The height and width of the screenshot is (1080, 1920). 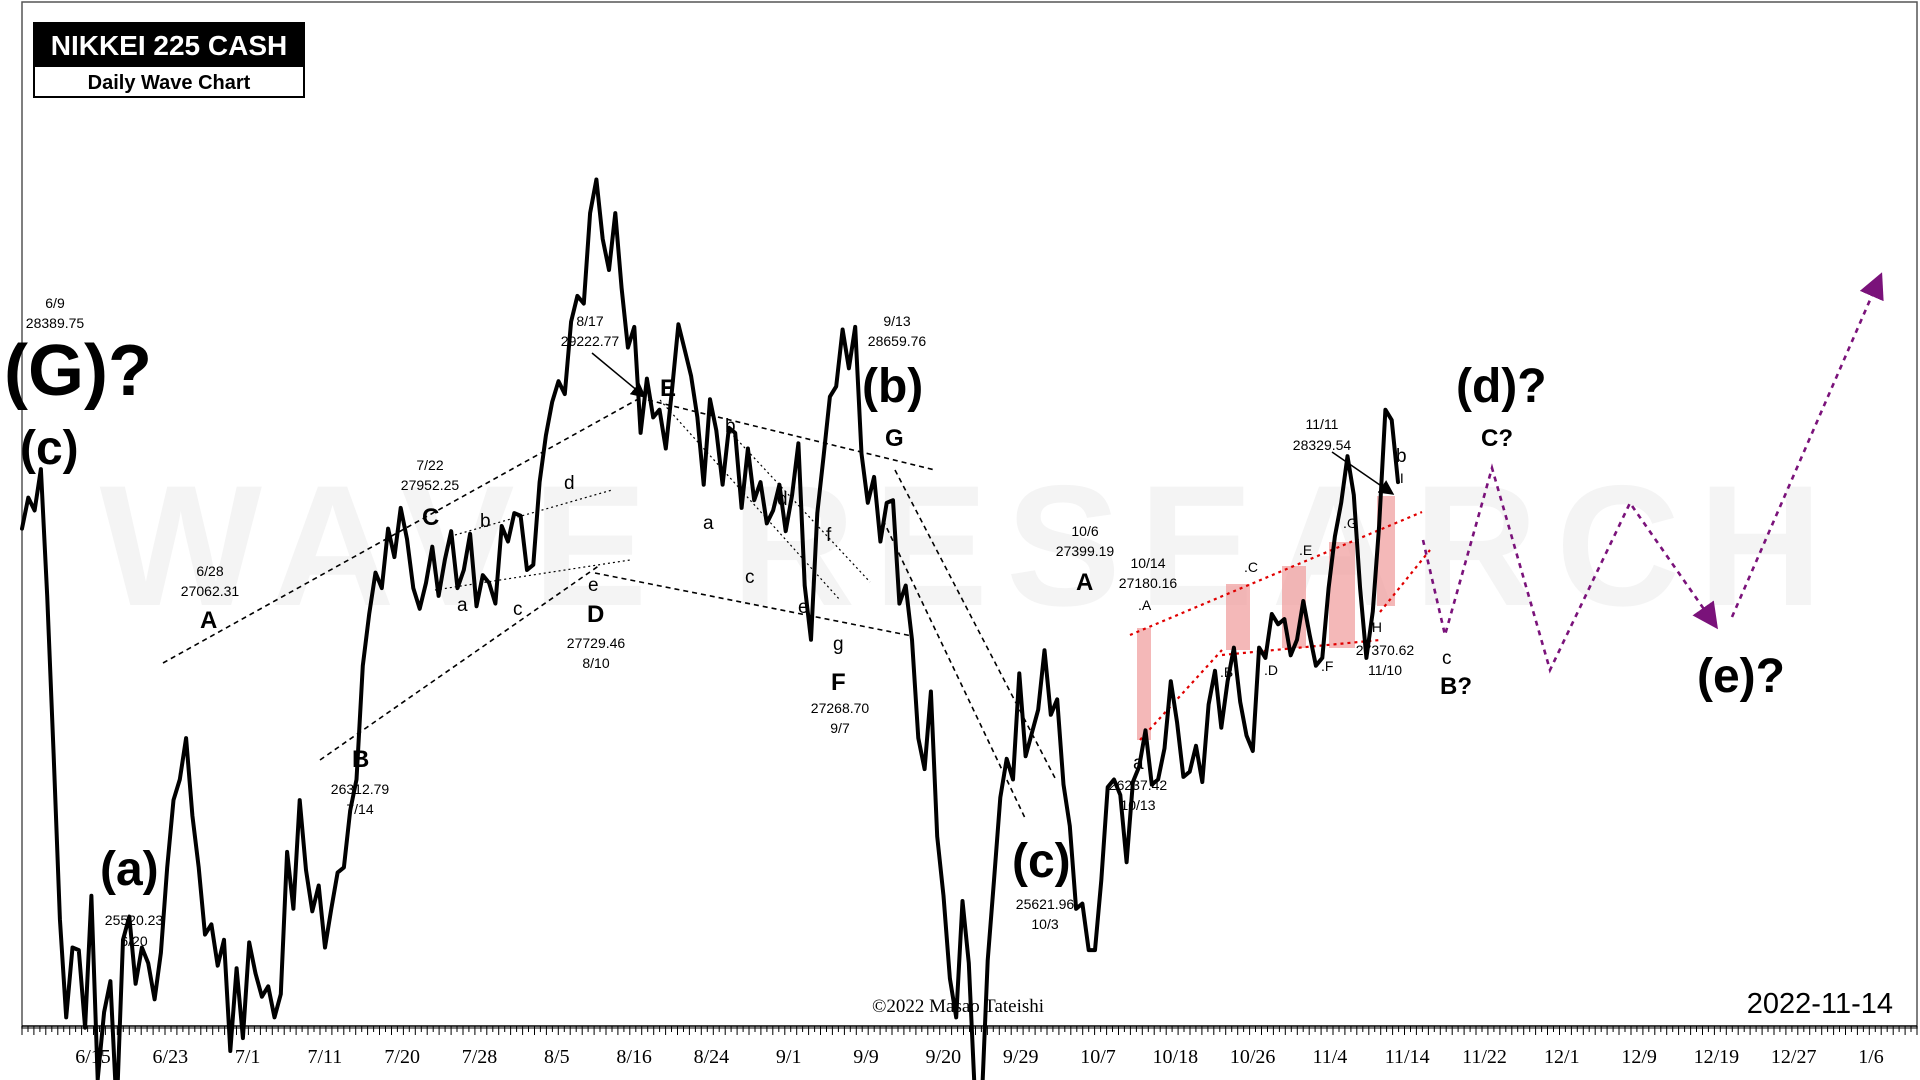 I want to click on x-tick-label: 7/20, so click(x=402, y=1057).